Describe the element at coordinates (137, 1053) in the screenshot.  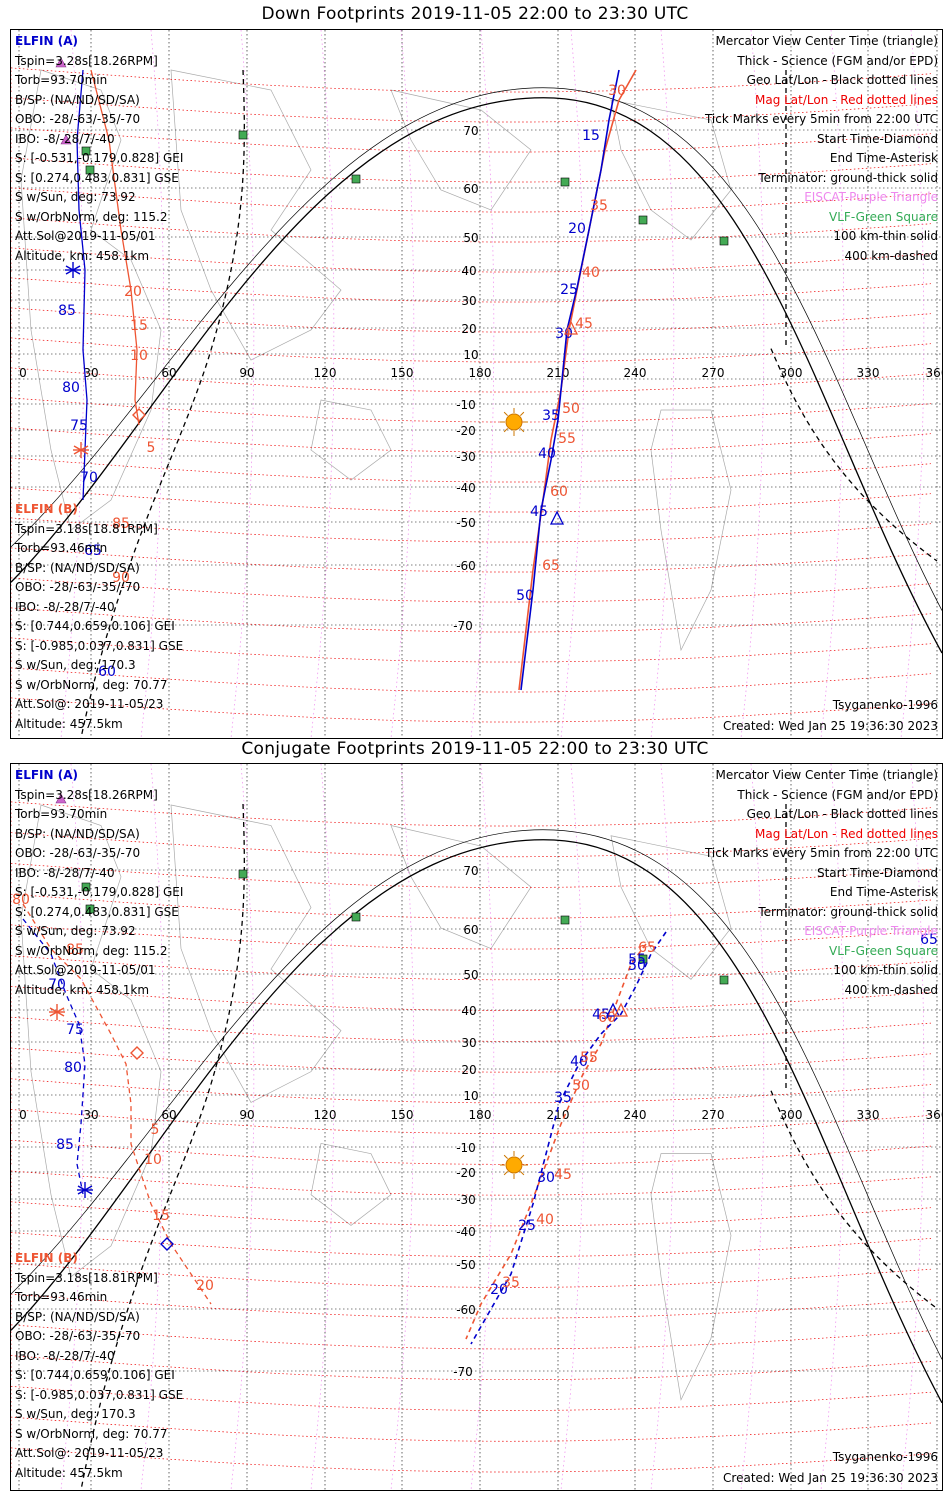
I see `elfin-b-start-diamond` at that location.